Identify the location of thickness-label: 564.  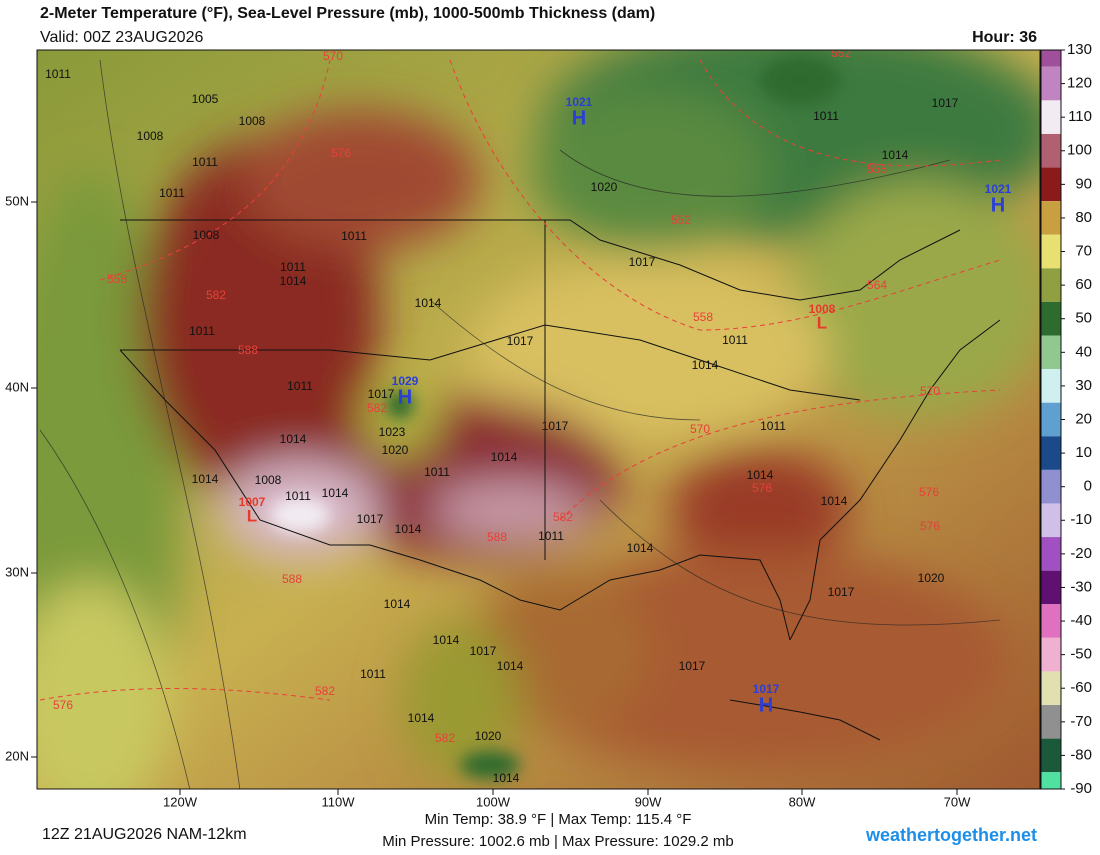
(877, 285).